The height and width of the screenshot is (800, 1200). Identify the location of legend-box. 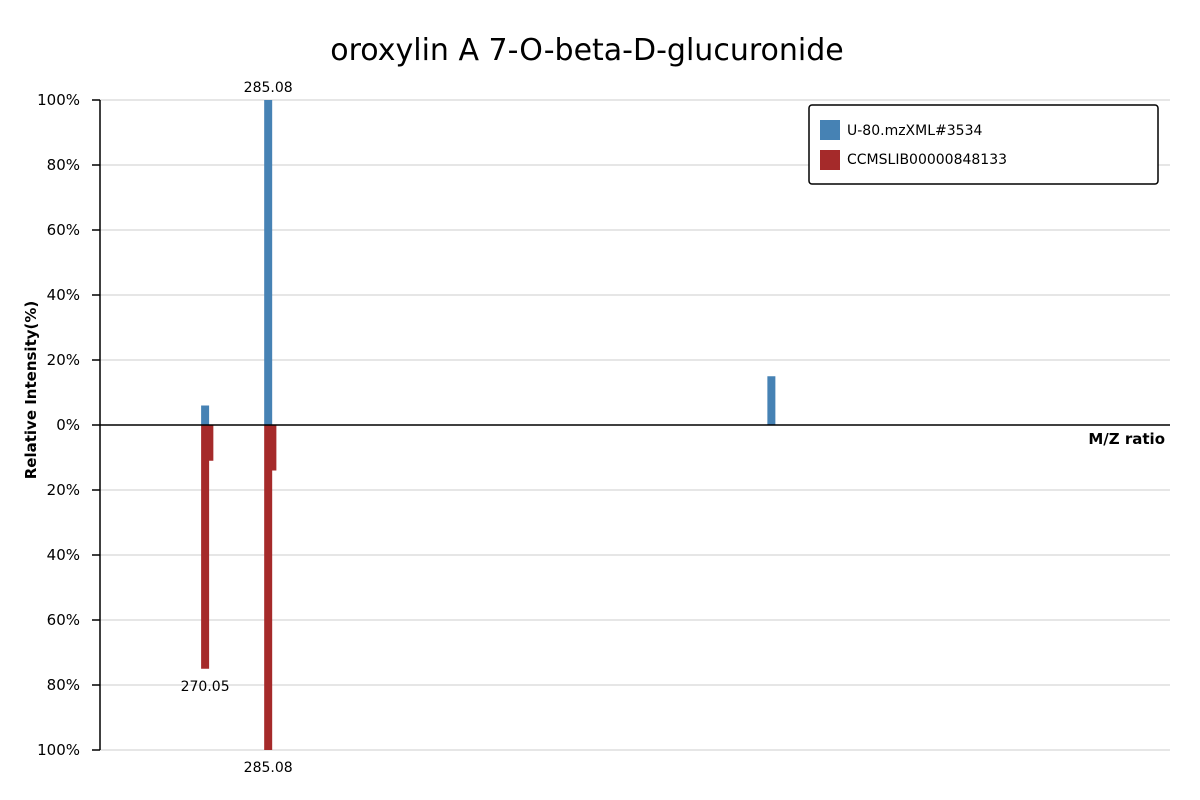
(983, 144).